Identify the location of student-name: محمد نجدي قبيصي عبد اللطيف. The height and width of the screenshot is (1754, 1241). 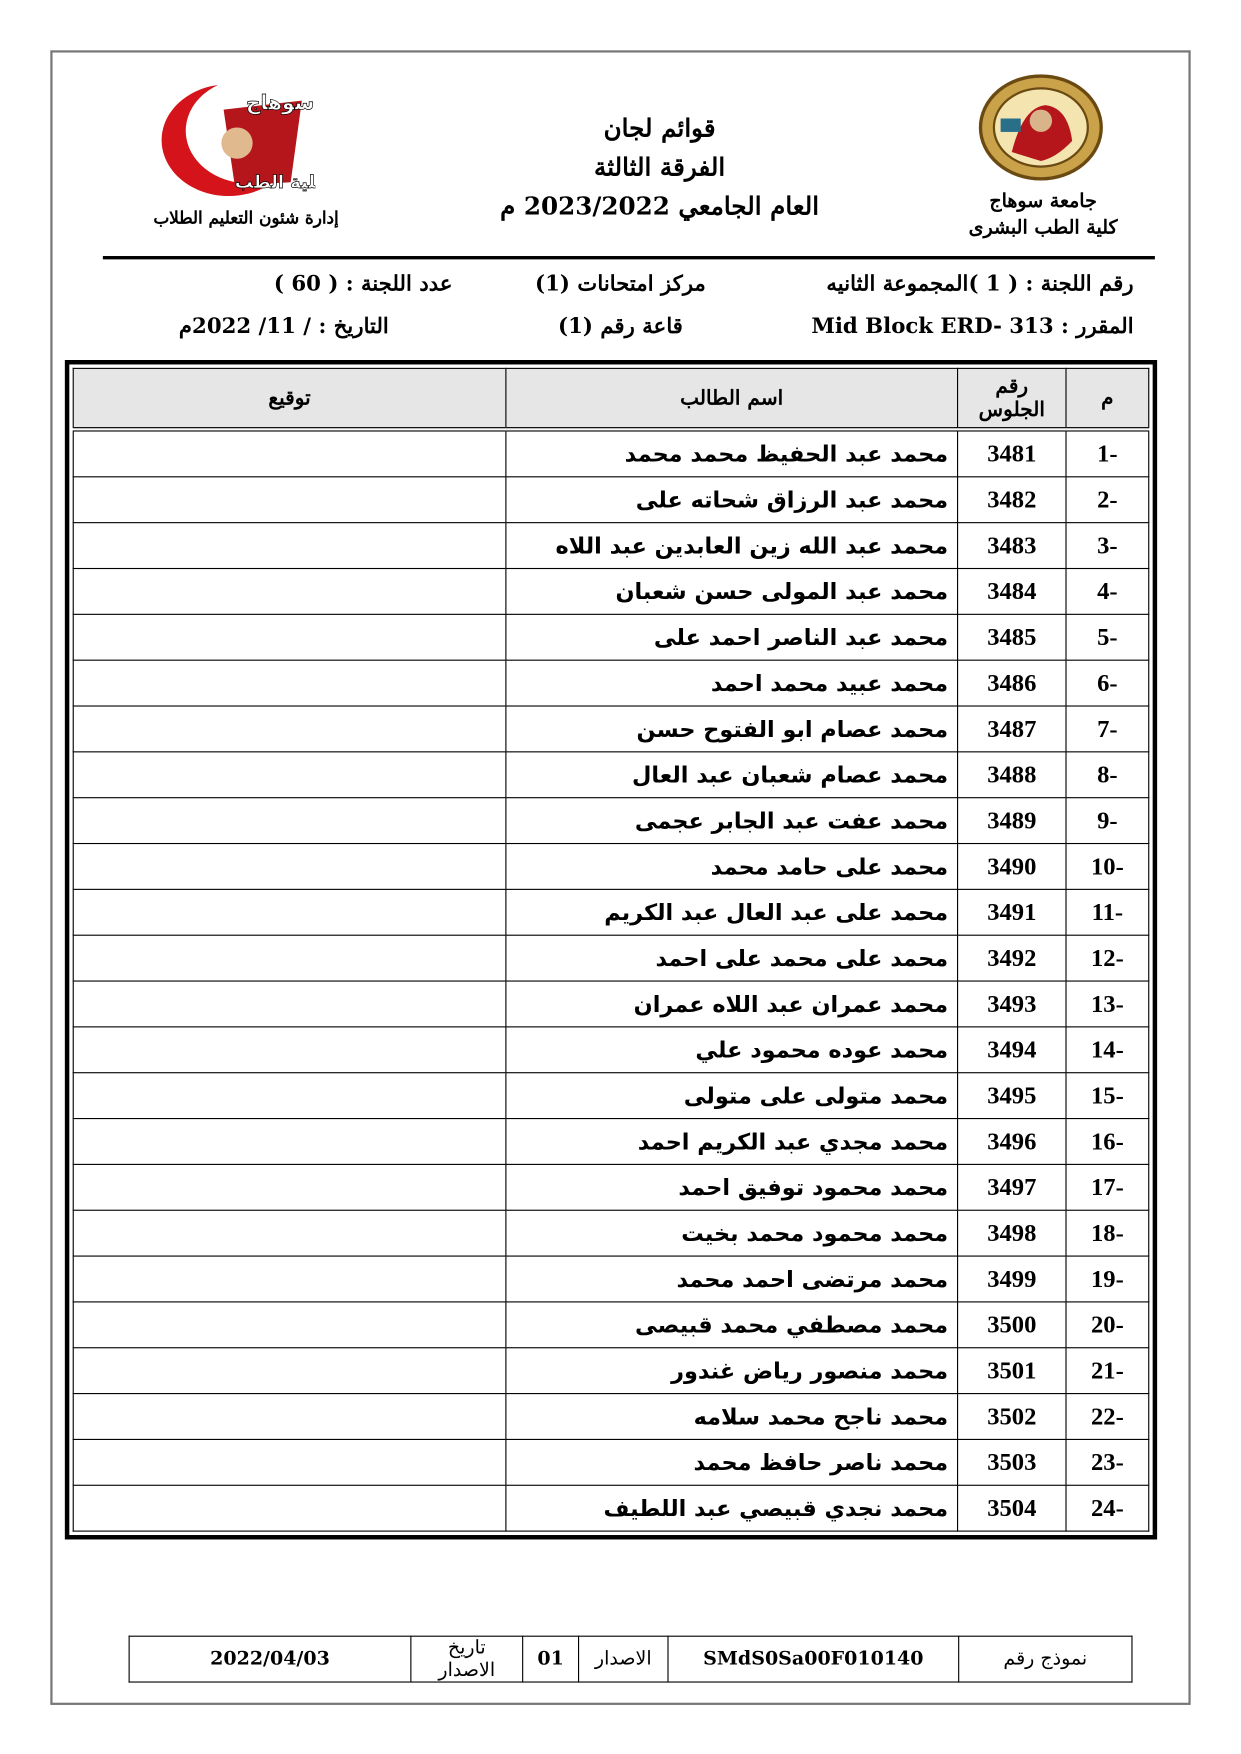
(732, 1508).